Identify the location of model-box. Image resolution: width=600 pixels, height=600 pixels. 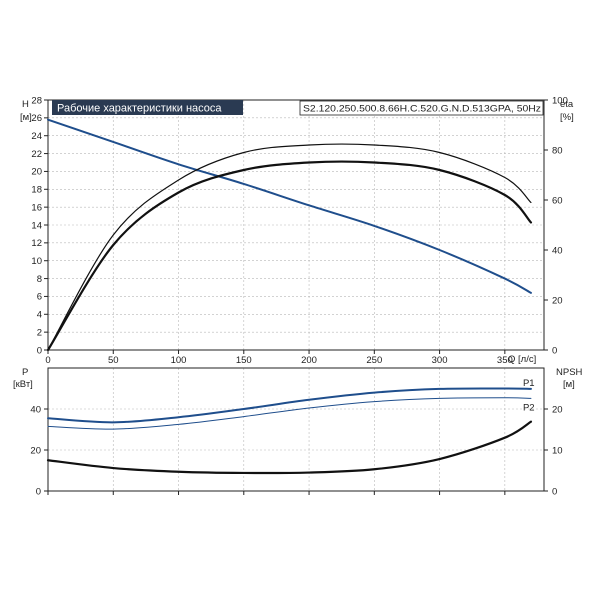
(421, 108).